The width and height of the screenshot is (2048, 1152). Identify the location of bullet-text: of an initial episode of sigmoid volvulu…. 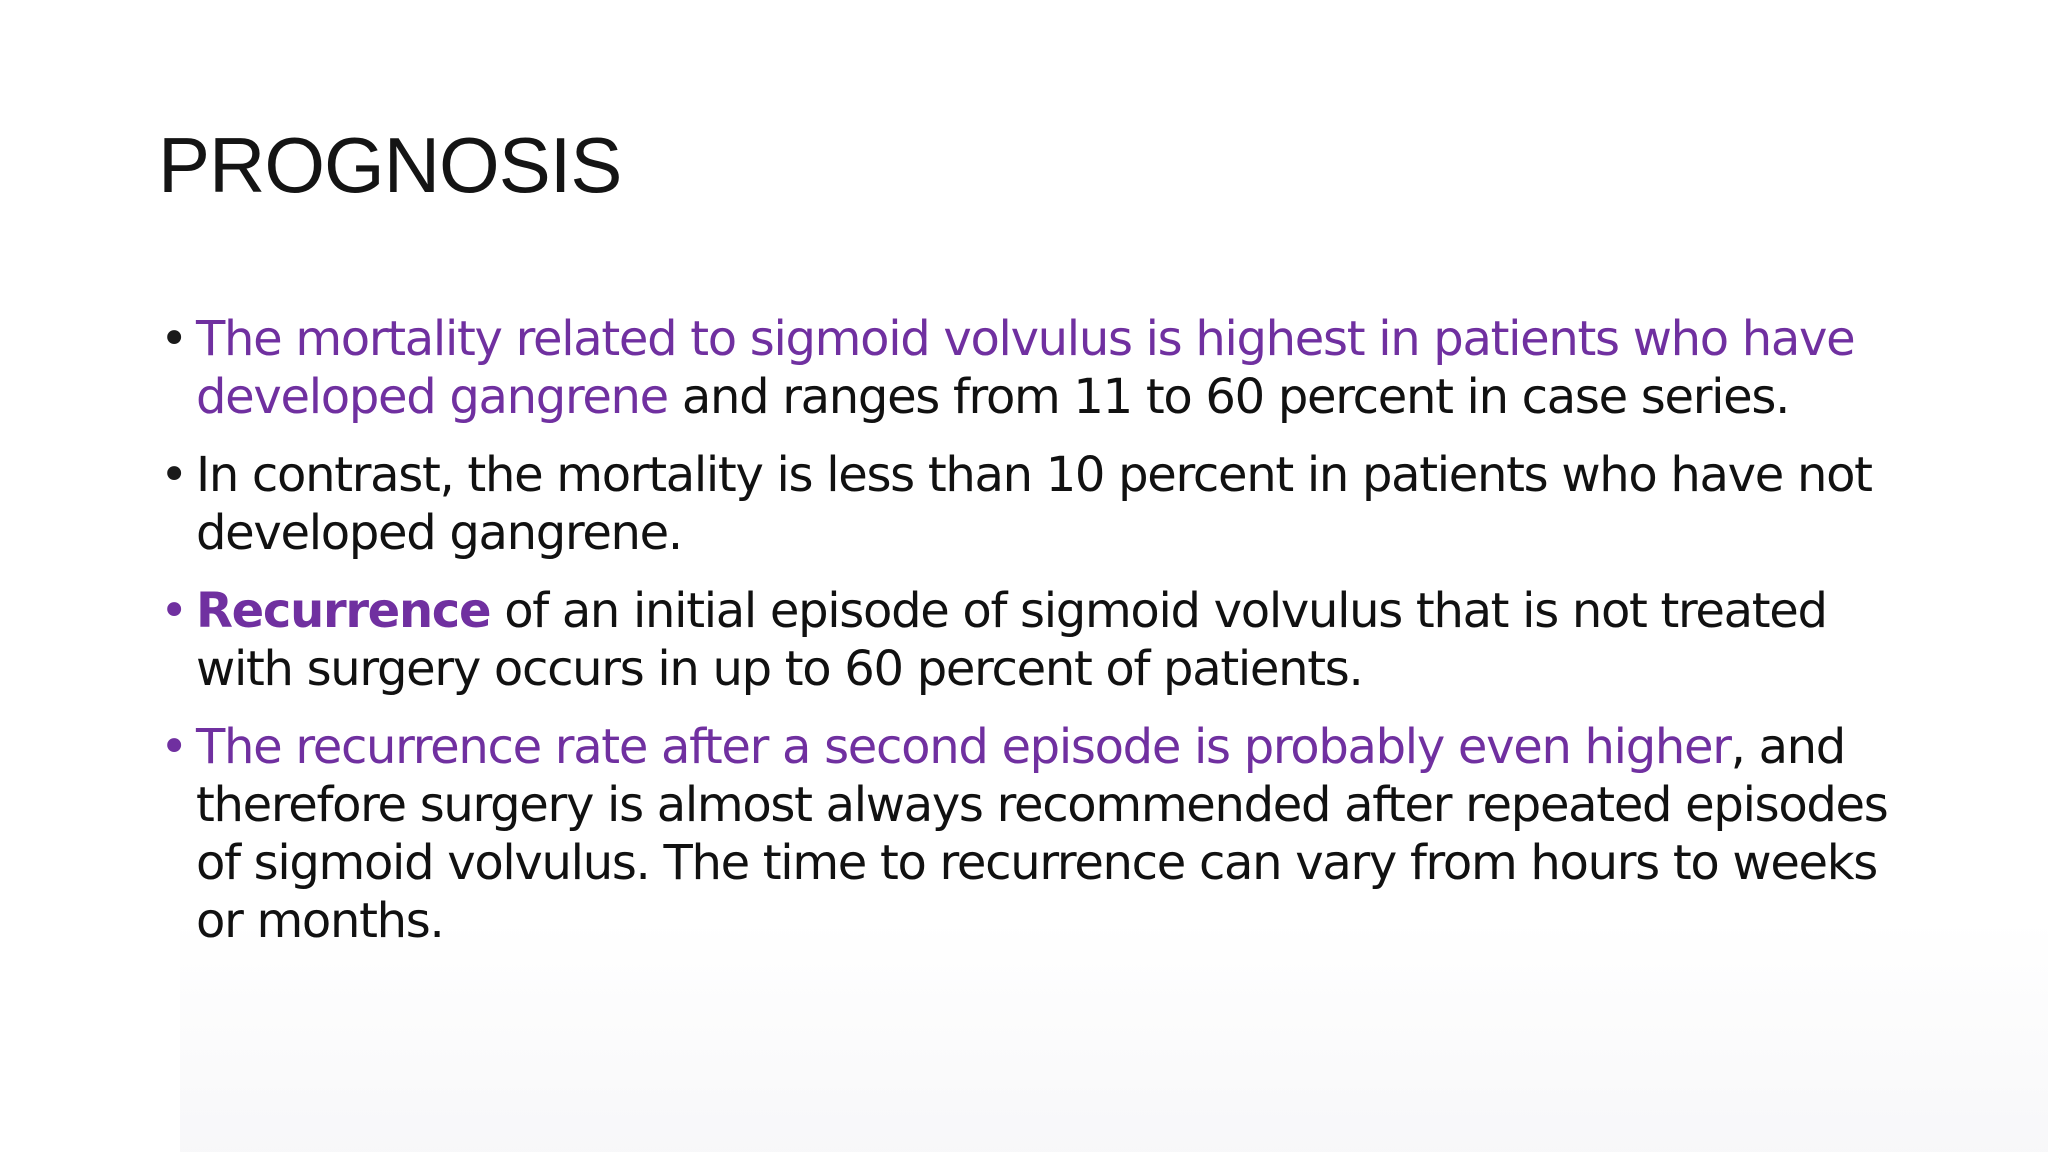
(1012, 640).